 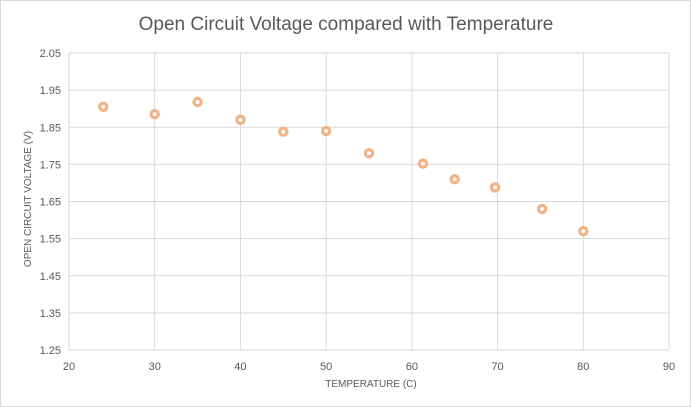 I want to click on y-tick-label: 1.85, so click(x=50, y=128).